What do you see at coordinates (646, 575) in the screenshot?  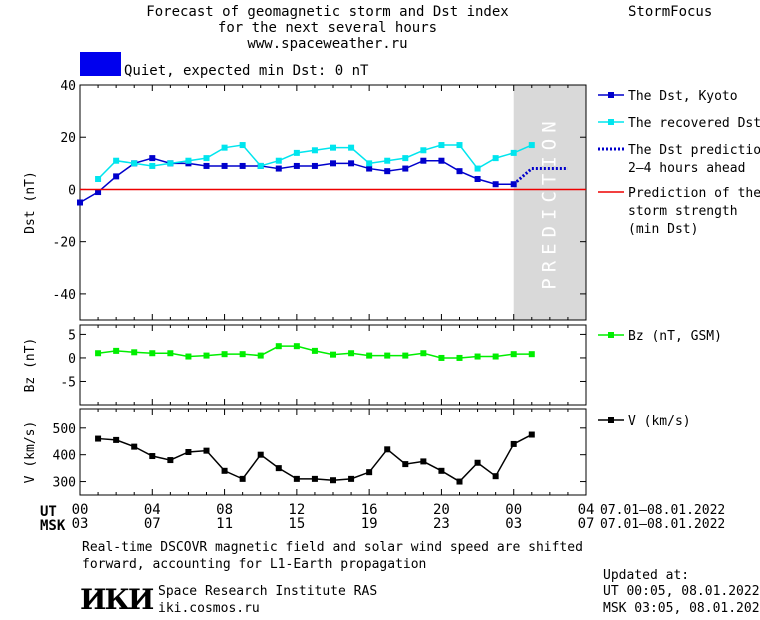 I see `updated-label: Updated at:` at bounding box center [646, 575].